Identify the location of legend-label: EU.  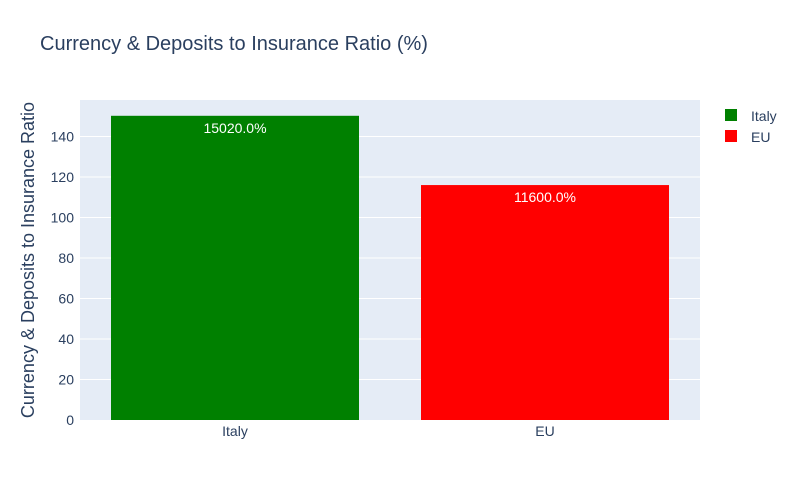
(760, 137).